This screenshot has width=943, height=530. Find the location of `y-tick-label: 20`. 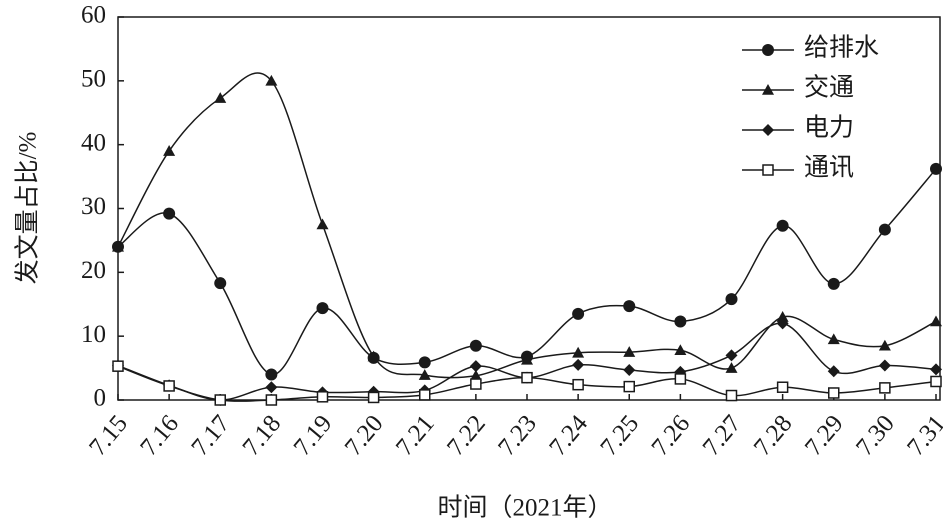

y-tick-label: 20 is located at coordinates (93, 270).